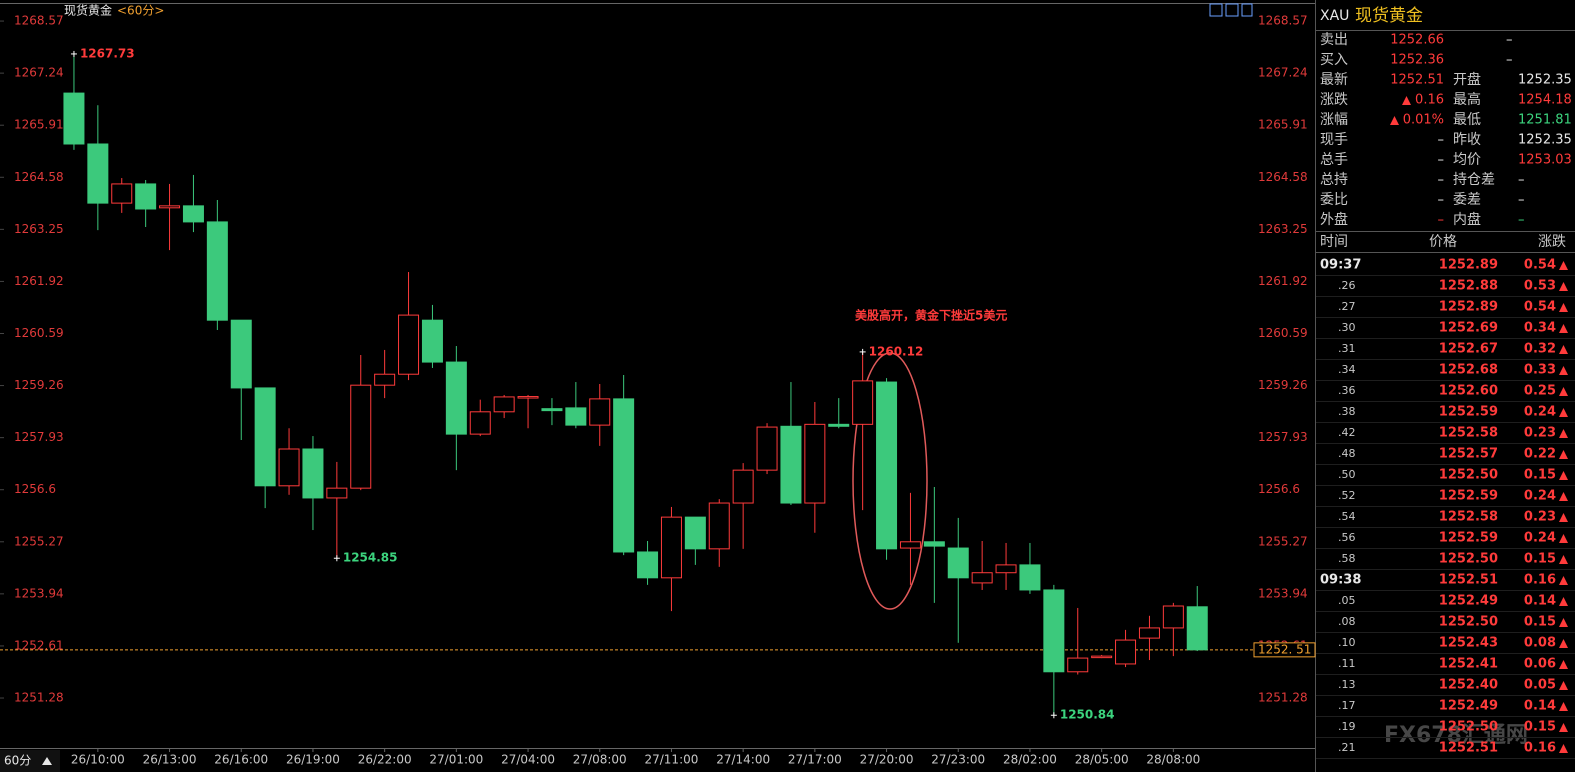 The height and width of the screenshot is (772, 1575). What do you see at coordinates (1467, 99) in the screenshot?
I see `quote-label: 最高` at bounding box center [1467, 99].